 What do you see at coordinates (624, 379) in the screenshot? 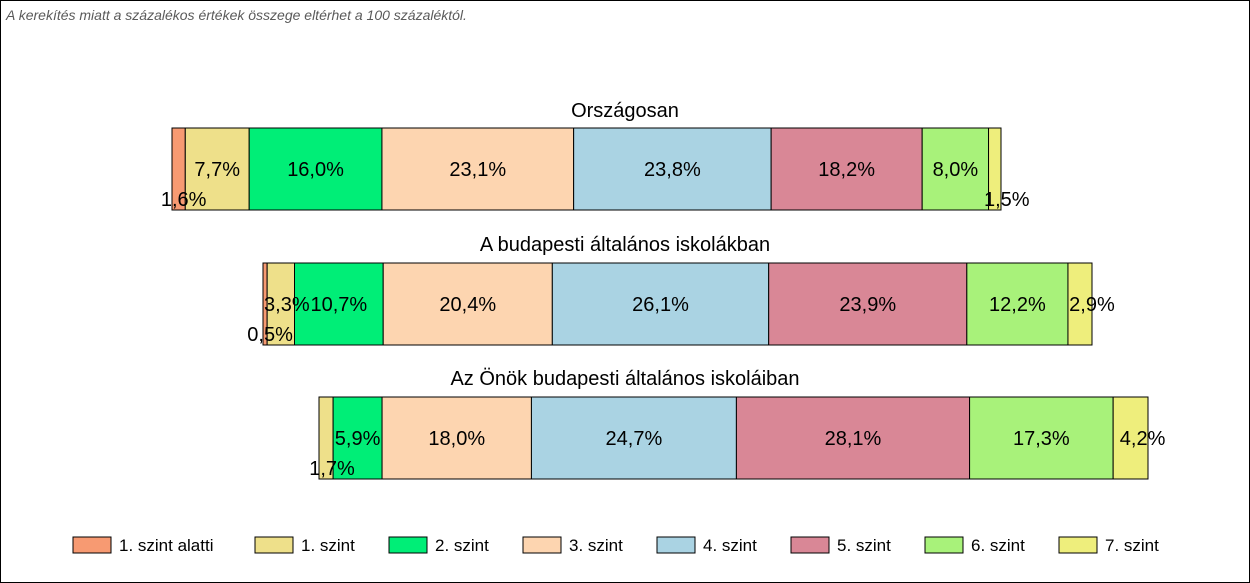
I see `row-title-3: Az Önök budapesti általános iskoláiban` at bounding box center [624, 379].